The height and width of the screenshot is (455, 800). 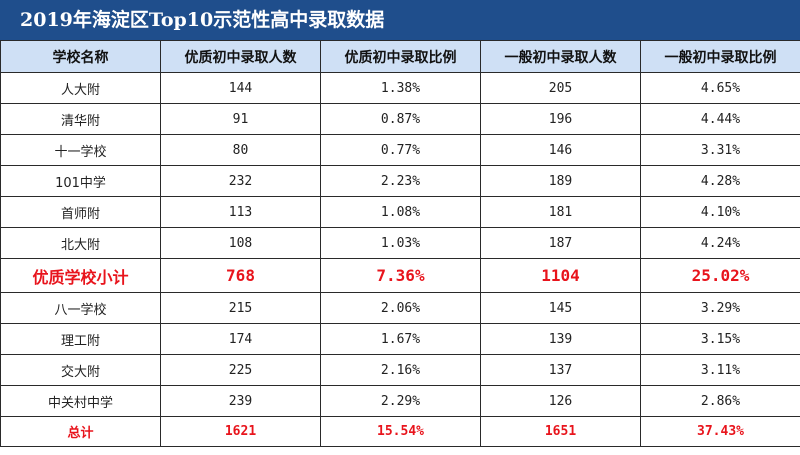 What do you see at coordinates (720, 401) in the screenshot?
I see `cell-general-ratio: 2.86%` at bounding box center [720, 401].